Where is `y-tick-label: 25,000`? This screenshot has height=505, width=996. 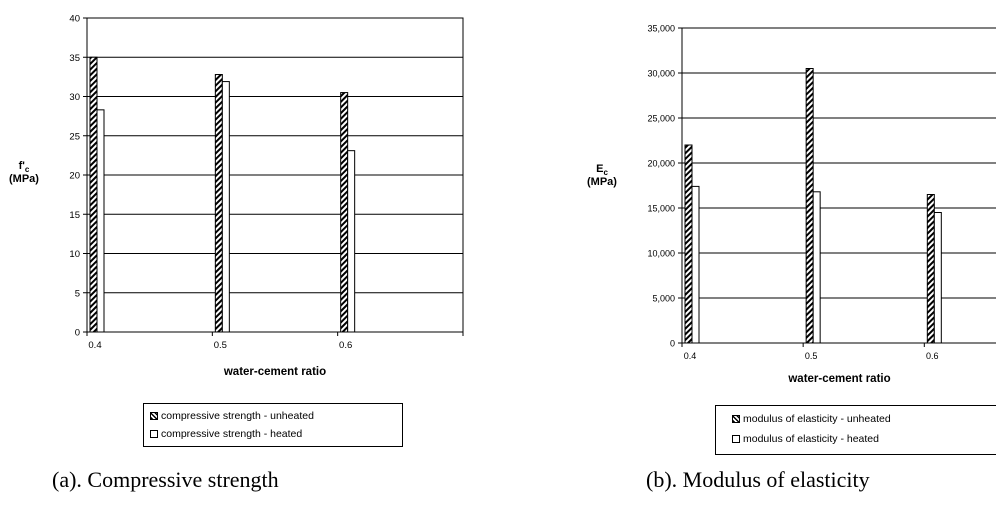 y-tick-label: 25,000 is located at coordinates (661, 119).